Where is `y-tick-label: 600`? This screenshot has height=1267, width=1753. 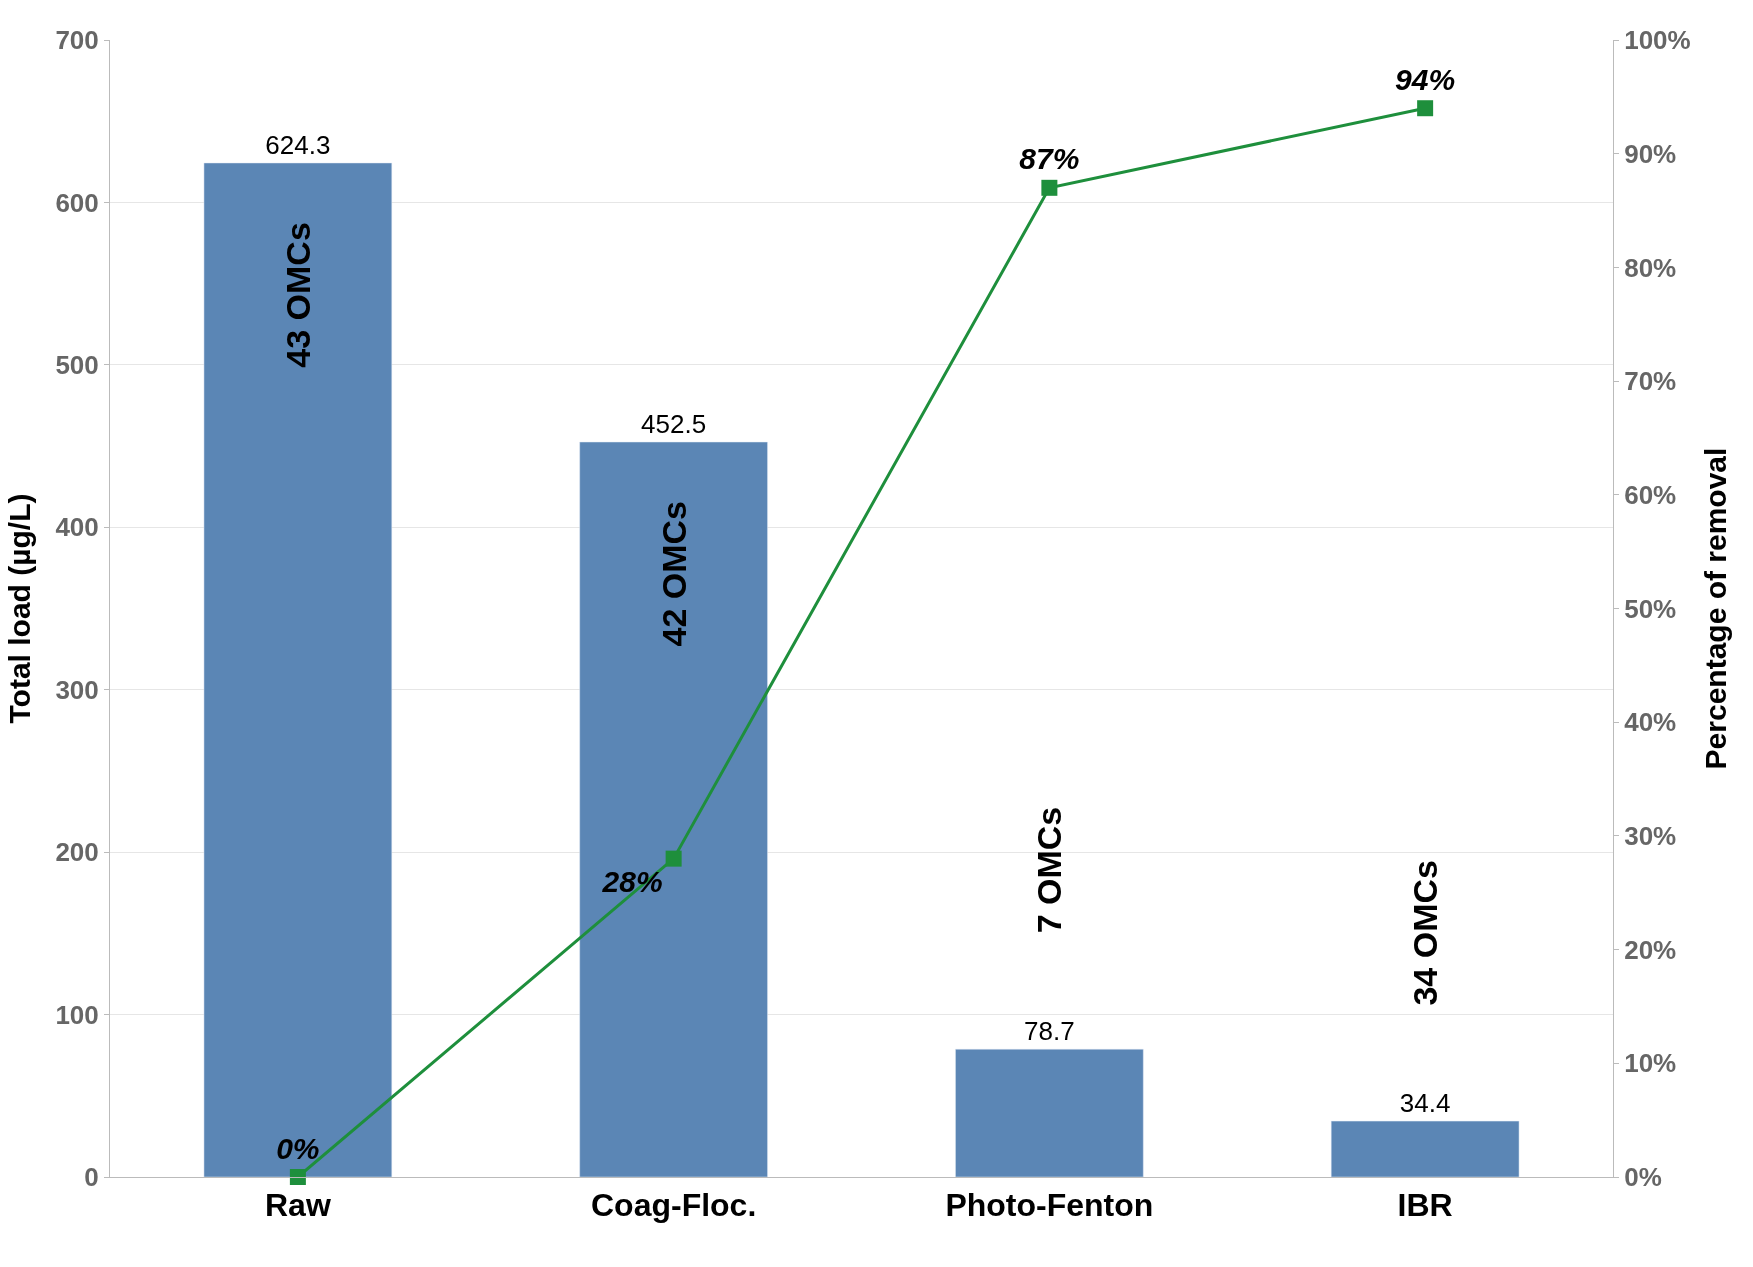
y-tick-label: 600 is located at coordinates (77, 202).